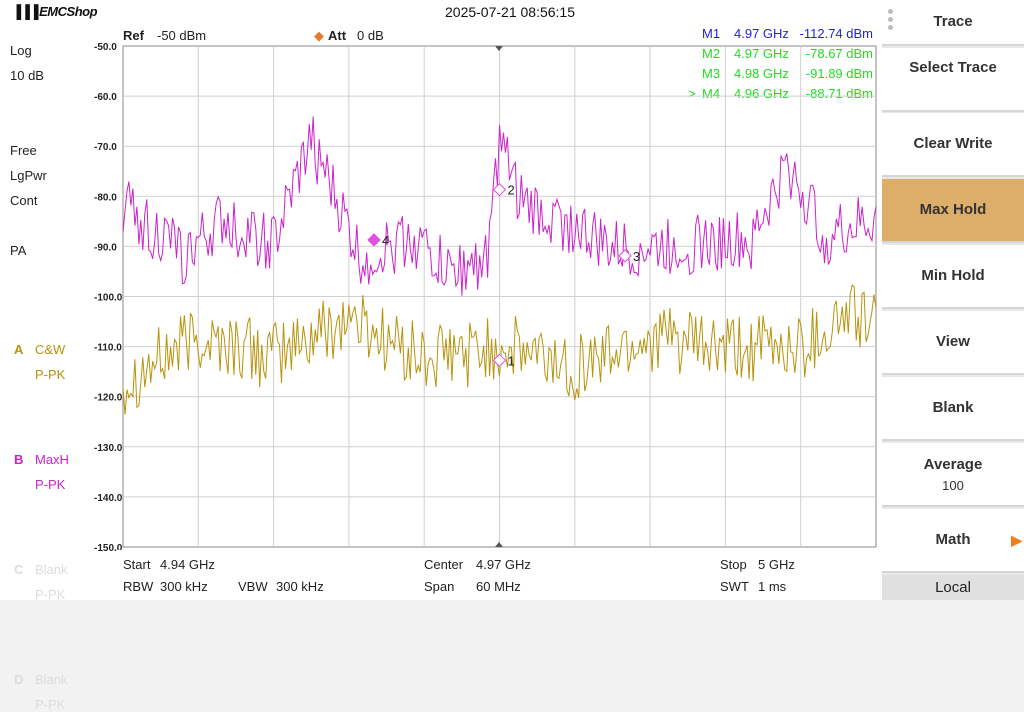 The width and height of the screenshot is (1024, 712). I want to click on swt-label: SWT, so click(734, 586).